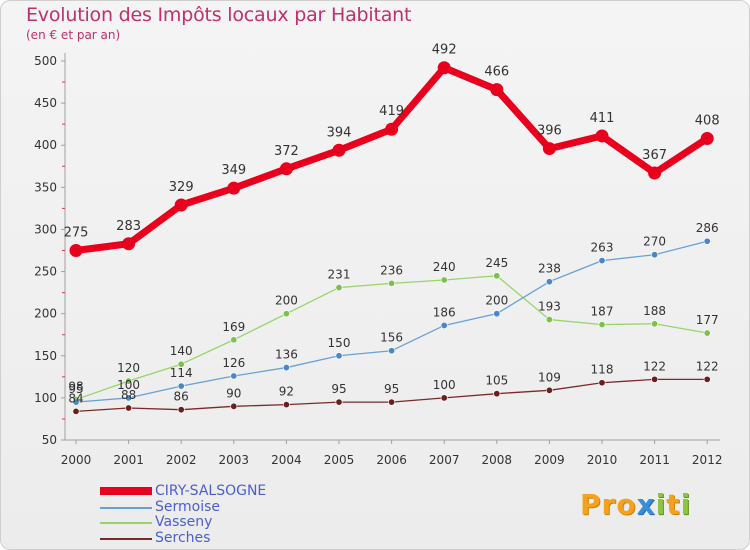 The image size is (750, 550). I want to click on data-label: 240, so click(444, 267).